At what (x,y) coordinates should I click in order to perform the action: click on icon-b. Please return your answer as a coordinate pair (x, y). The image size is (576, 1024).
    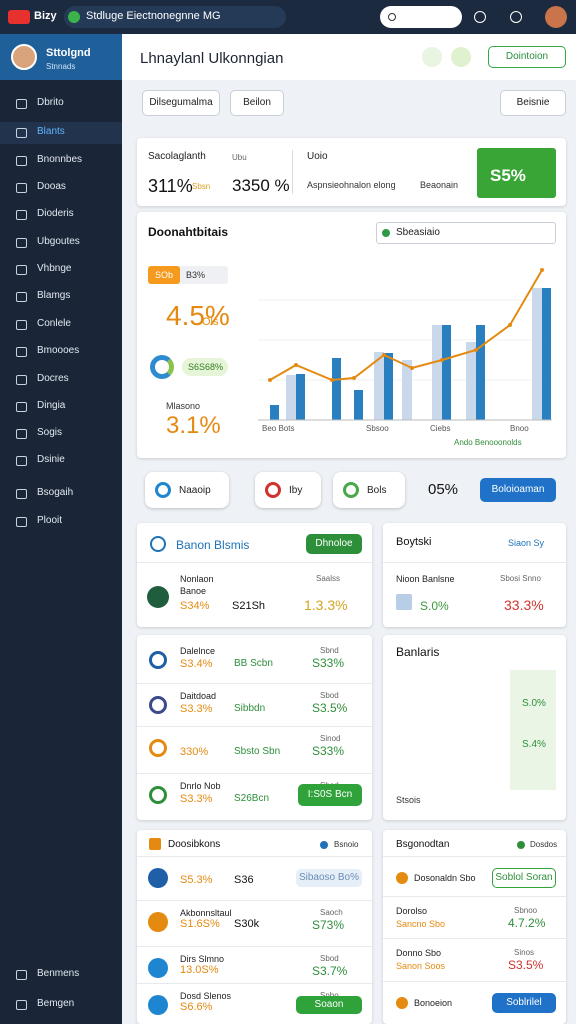
    Looking at the image, I should click on (516, 17).